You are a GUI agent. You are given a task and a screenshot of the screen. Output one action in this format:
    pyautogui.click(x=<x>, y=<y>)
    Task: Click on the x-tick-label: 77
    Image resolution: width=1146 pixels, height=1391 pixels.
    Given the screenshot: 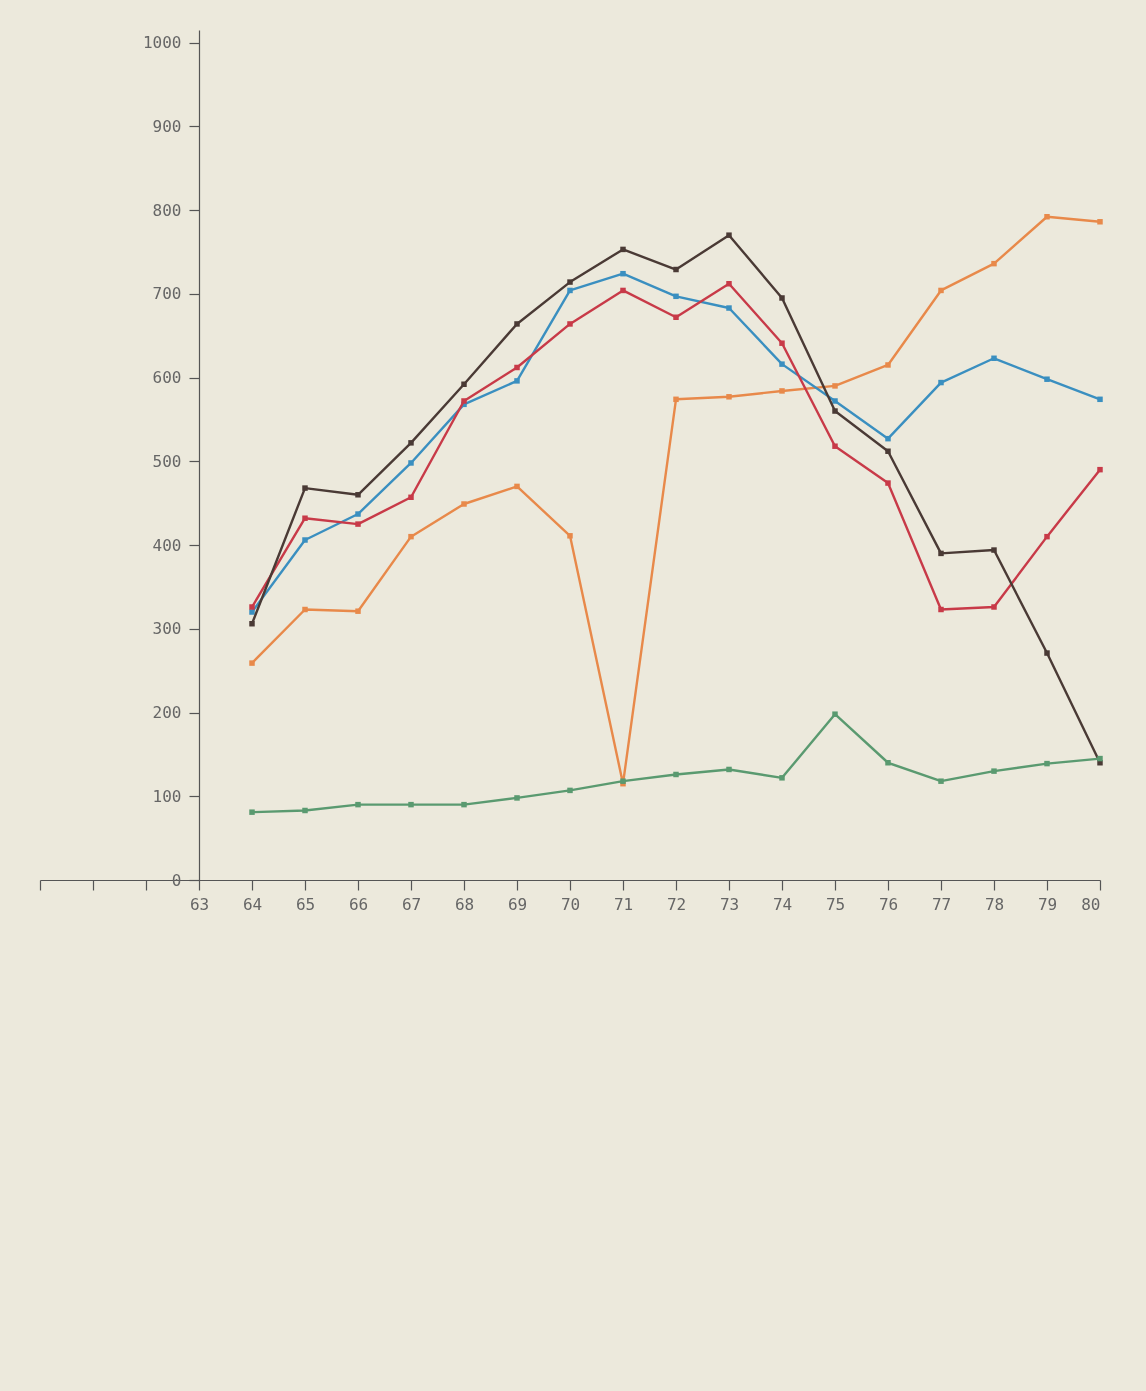 What is the action you would take?
    pyautogui.click(x=941, y=904)
    